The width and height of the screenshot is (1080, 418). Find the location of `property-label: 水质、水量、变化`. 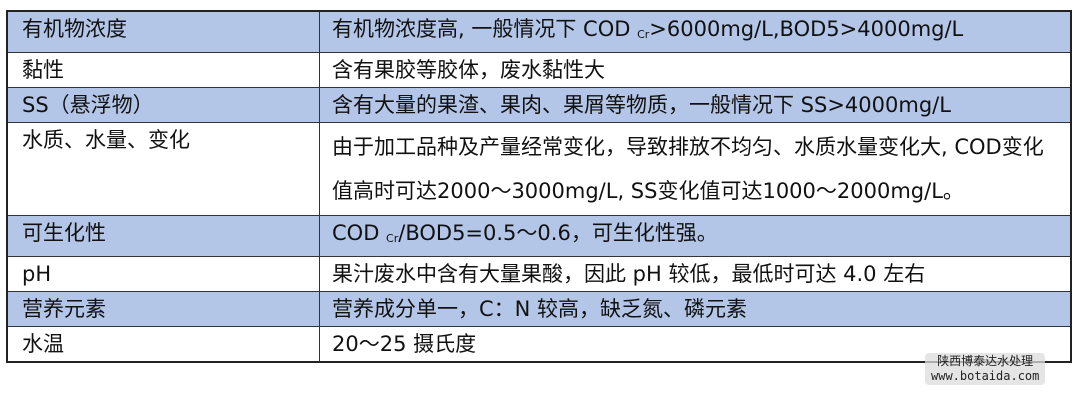

property-label: 水质、水量、变化 is located at coordinates (163, 169).